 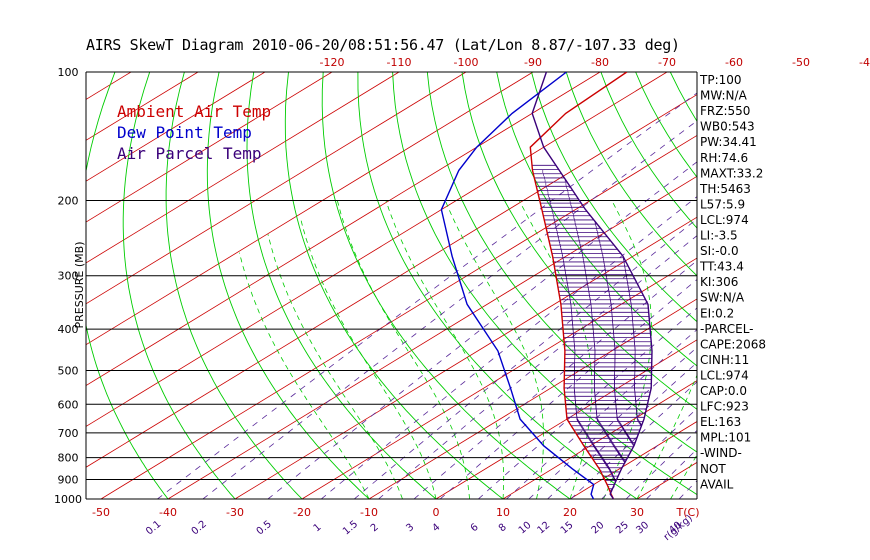 I want to click on bottom-tick-label: -30, so click(x=235, y=512).